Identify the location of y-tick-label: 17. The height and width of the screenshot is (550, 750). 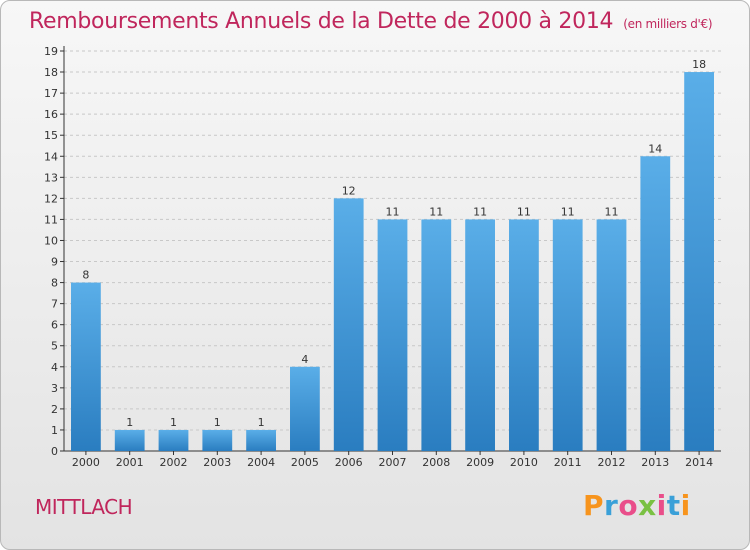
(51, 93).